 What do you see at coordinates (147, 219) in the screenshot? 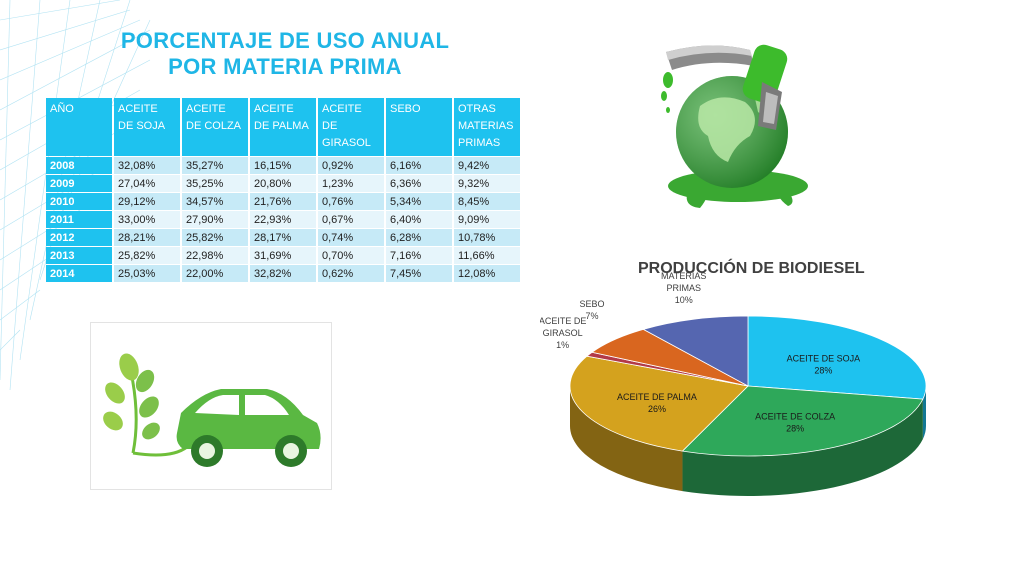
I see `table-cell: 33,00%` at bounding box center [147, 219].